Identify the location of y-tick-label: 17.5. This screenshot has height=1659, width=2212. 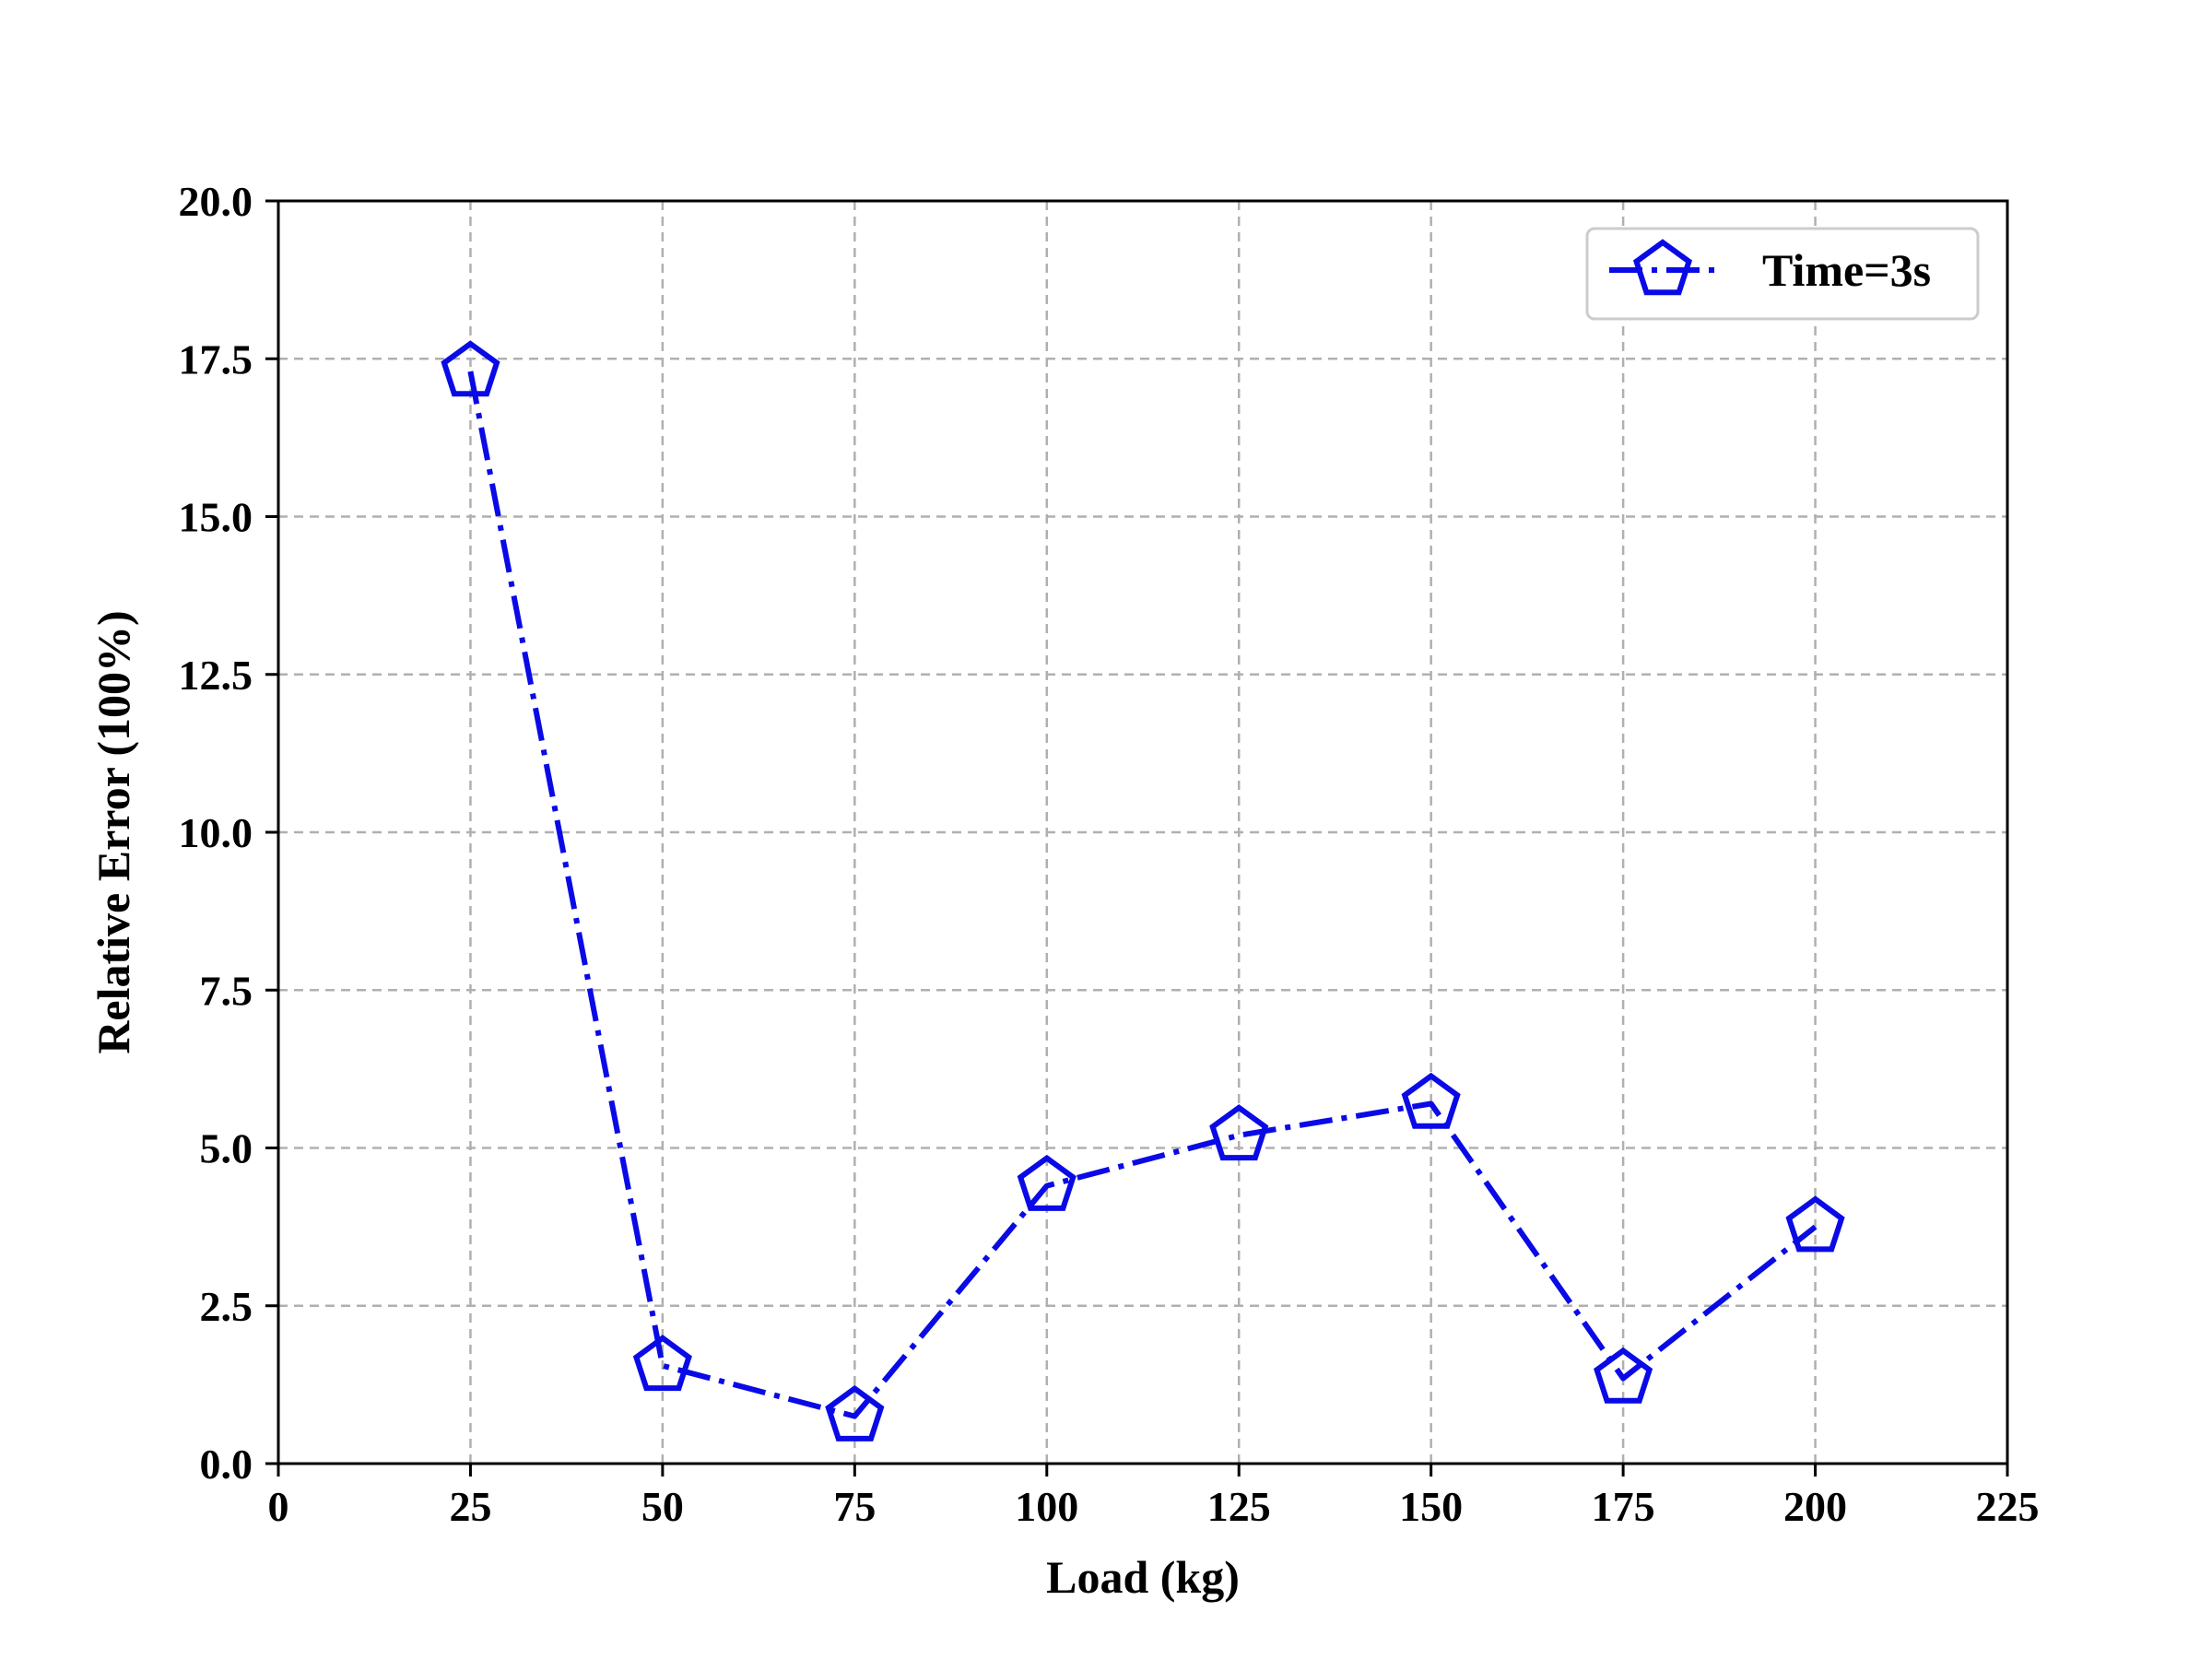
(216, 358).